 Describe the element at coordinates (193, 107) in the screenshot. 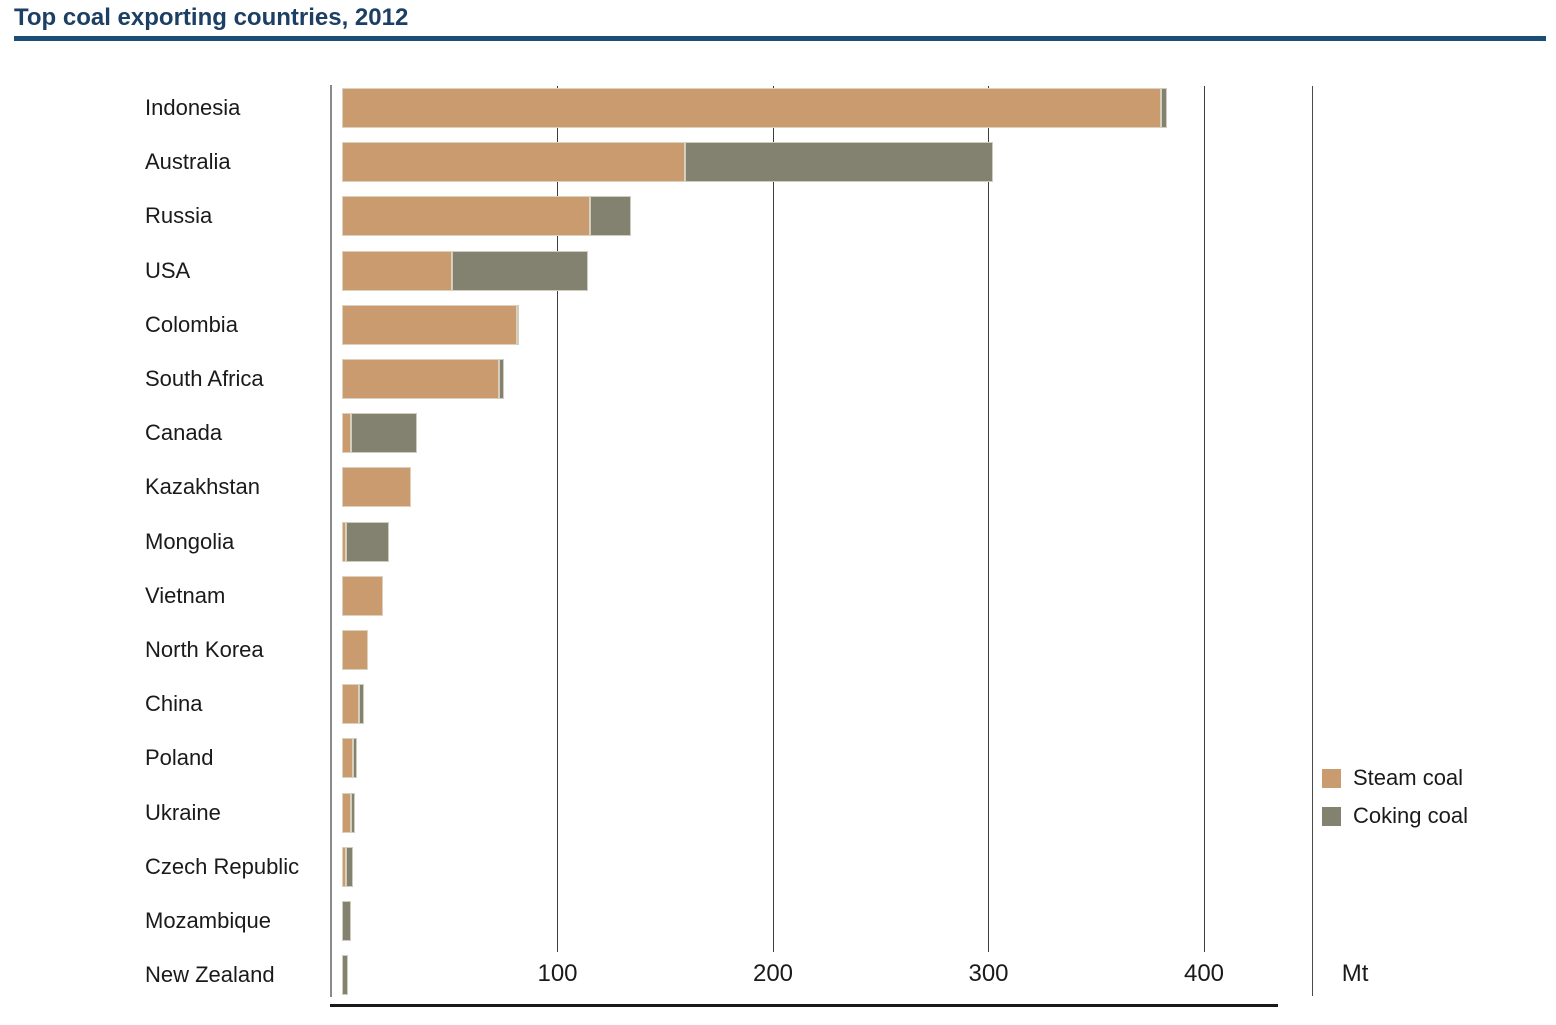

I see `category-label: Indonesia` at that location.